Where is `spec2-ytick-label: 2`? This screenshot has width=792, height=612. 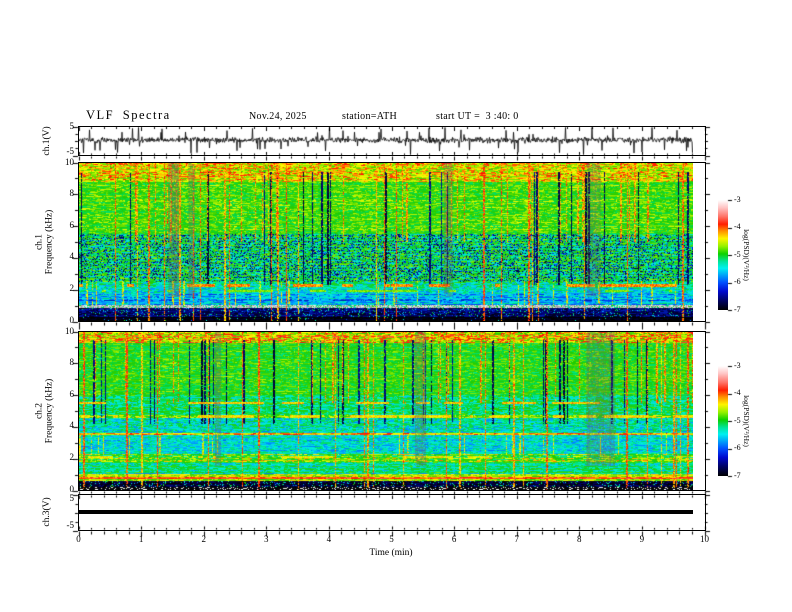 spec2-ytick-label: 2 is located at coordinates (72, 456).